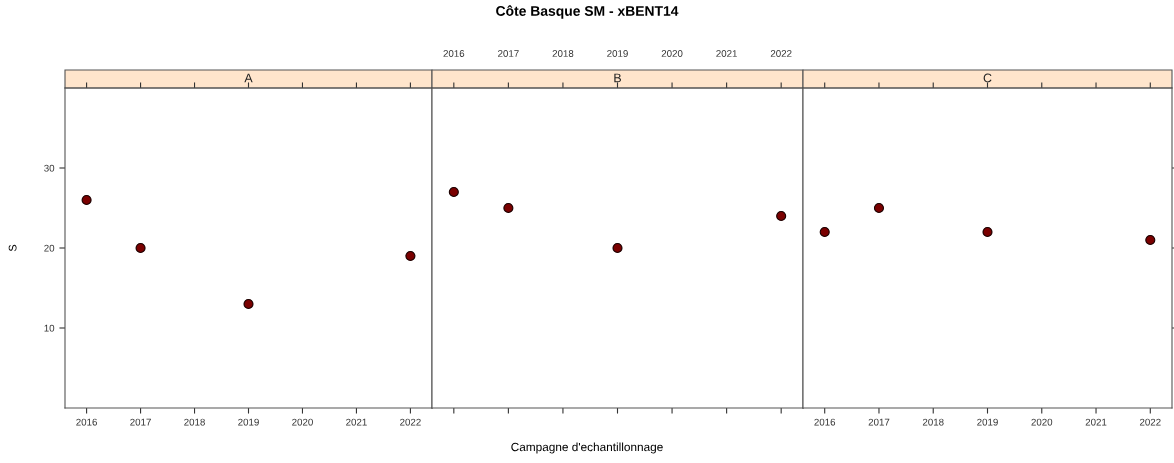 This screenshot has height=463, width=1174. I want to click on chart-subtitle: C, so click(987, 78).